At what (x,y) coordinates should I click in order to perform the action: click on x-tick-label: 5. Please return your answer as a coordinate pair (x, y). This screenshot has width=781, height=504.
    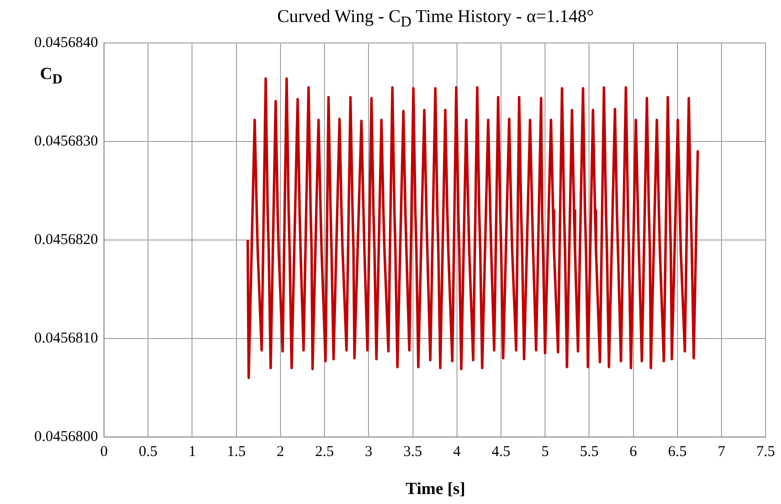
    Looking at the image, I should click on (545, 452).